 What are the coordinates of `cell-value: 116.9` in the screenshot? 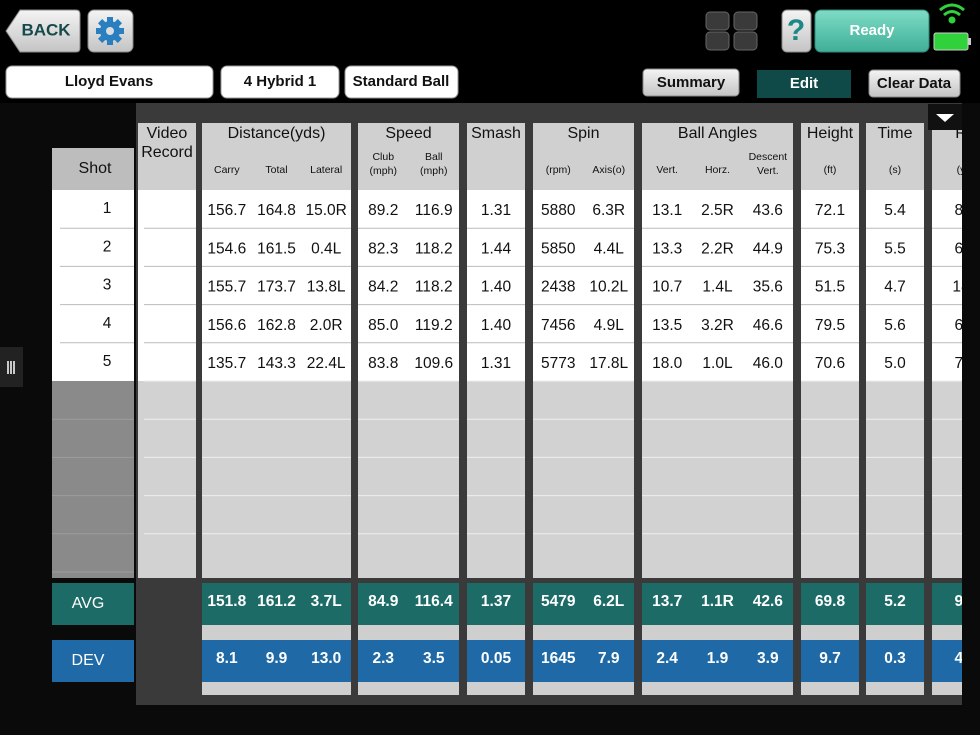 It's located at (434, 210).